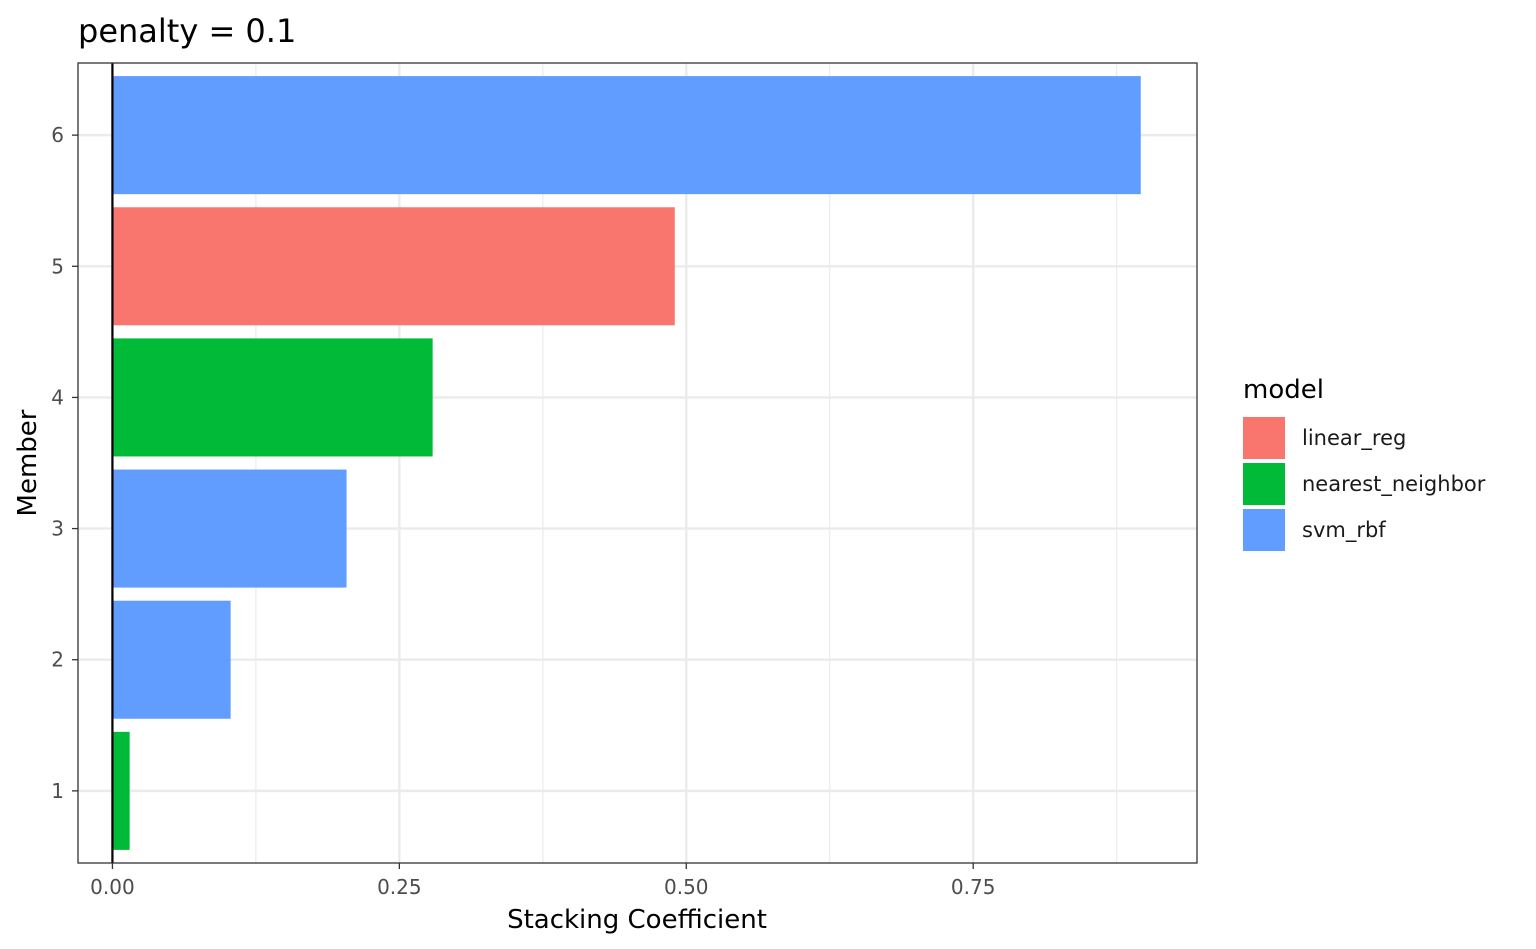 Image resolution: width=1536 pixels, height=949 pixels. I want to click on x-tick-label: 0.00, so click(112, 887).